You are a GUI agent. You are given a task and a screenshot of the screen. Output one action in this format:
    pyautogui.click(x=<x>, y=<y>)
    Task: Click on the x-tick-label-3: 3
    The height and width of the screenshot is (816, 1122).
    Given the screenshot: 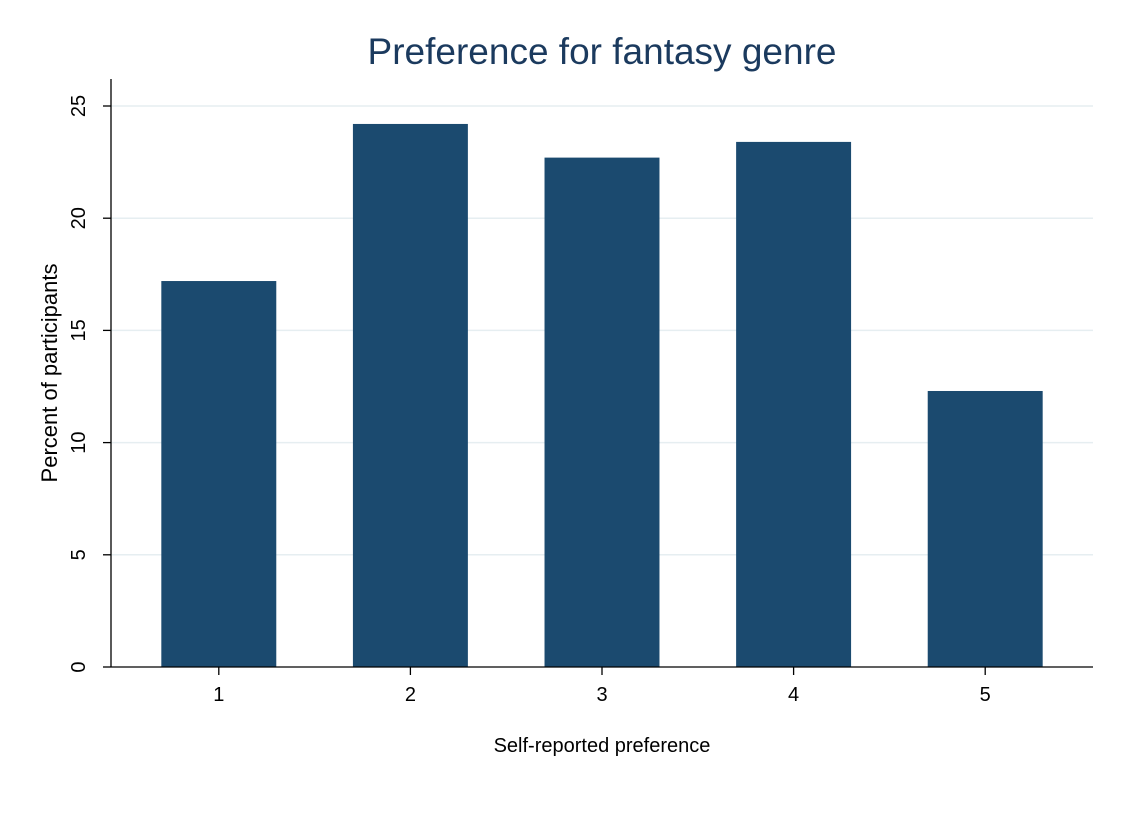 What is the action you would take?
    pyautogui.click(x=601, y=695)
    